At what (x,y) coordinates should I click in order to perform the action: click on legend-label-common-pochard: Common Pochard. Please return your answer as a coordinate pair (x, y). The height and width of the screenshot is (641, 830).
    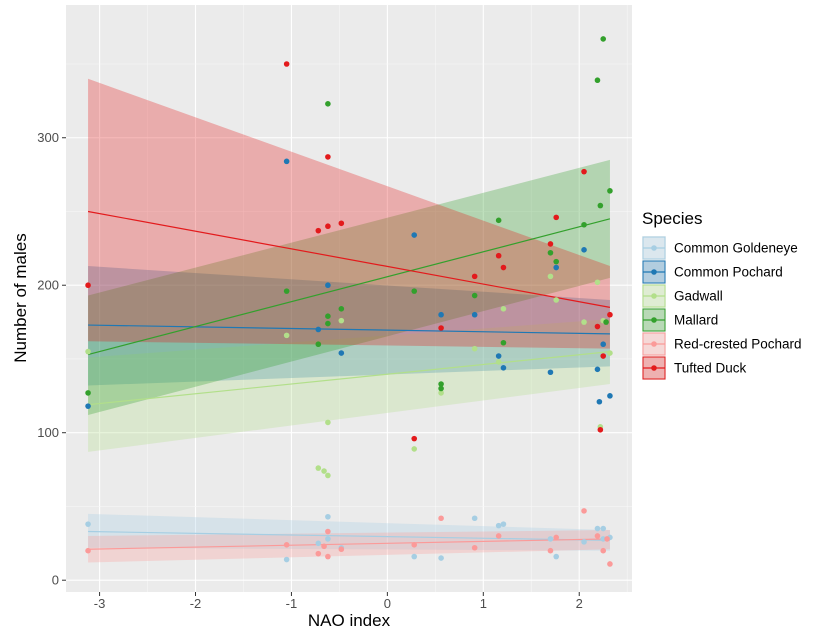
    Looking at the image, I should click on (728, 272).